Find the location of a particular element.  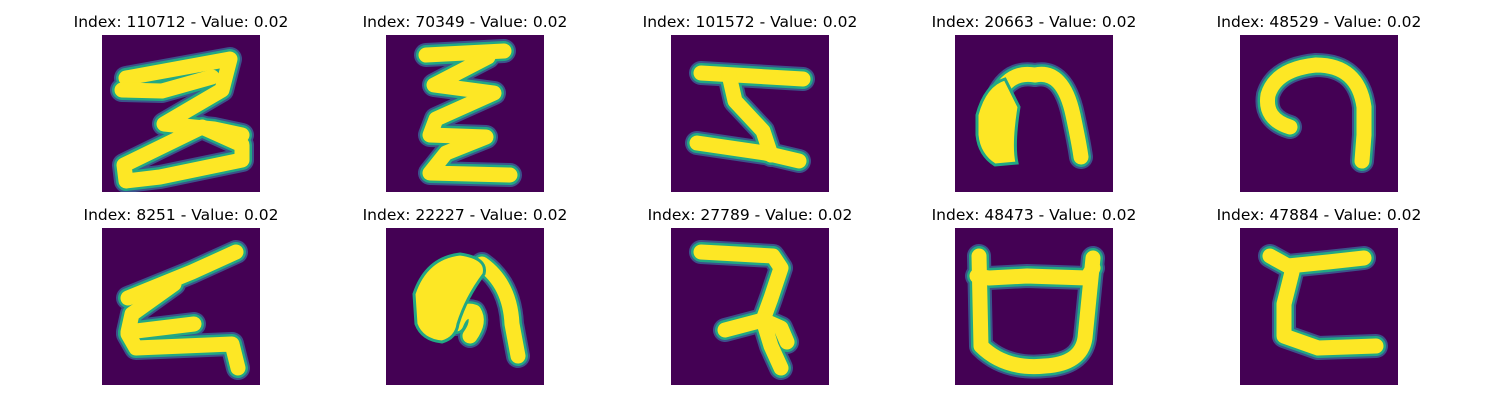

panel-title: Index: 27789 - Value: 0.02 is located at coordinates (750, 215).